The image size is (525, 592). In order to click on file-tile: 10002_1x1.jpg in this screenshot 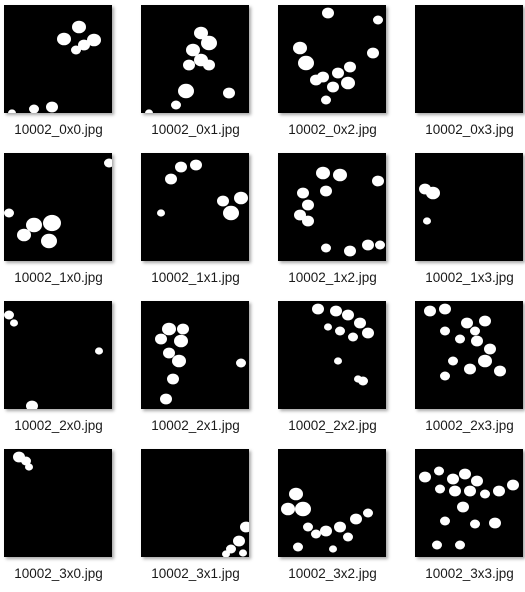, I will do `click(205, 222)`.